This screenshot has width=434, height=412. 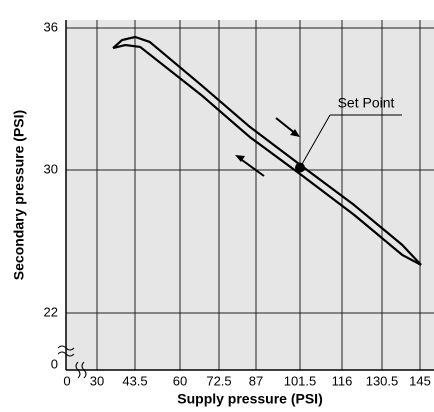 I want to click on y-axis-title: Secondary pressure (PSI), so click(x=19, y=195).